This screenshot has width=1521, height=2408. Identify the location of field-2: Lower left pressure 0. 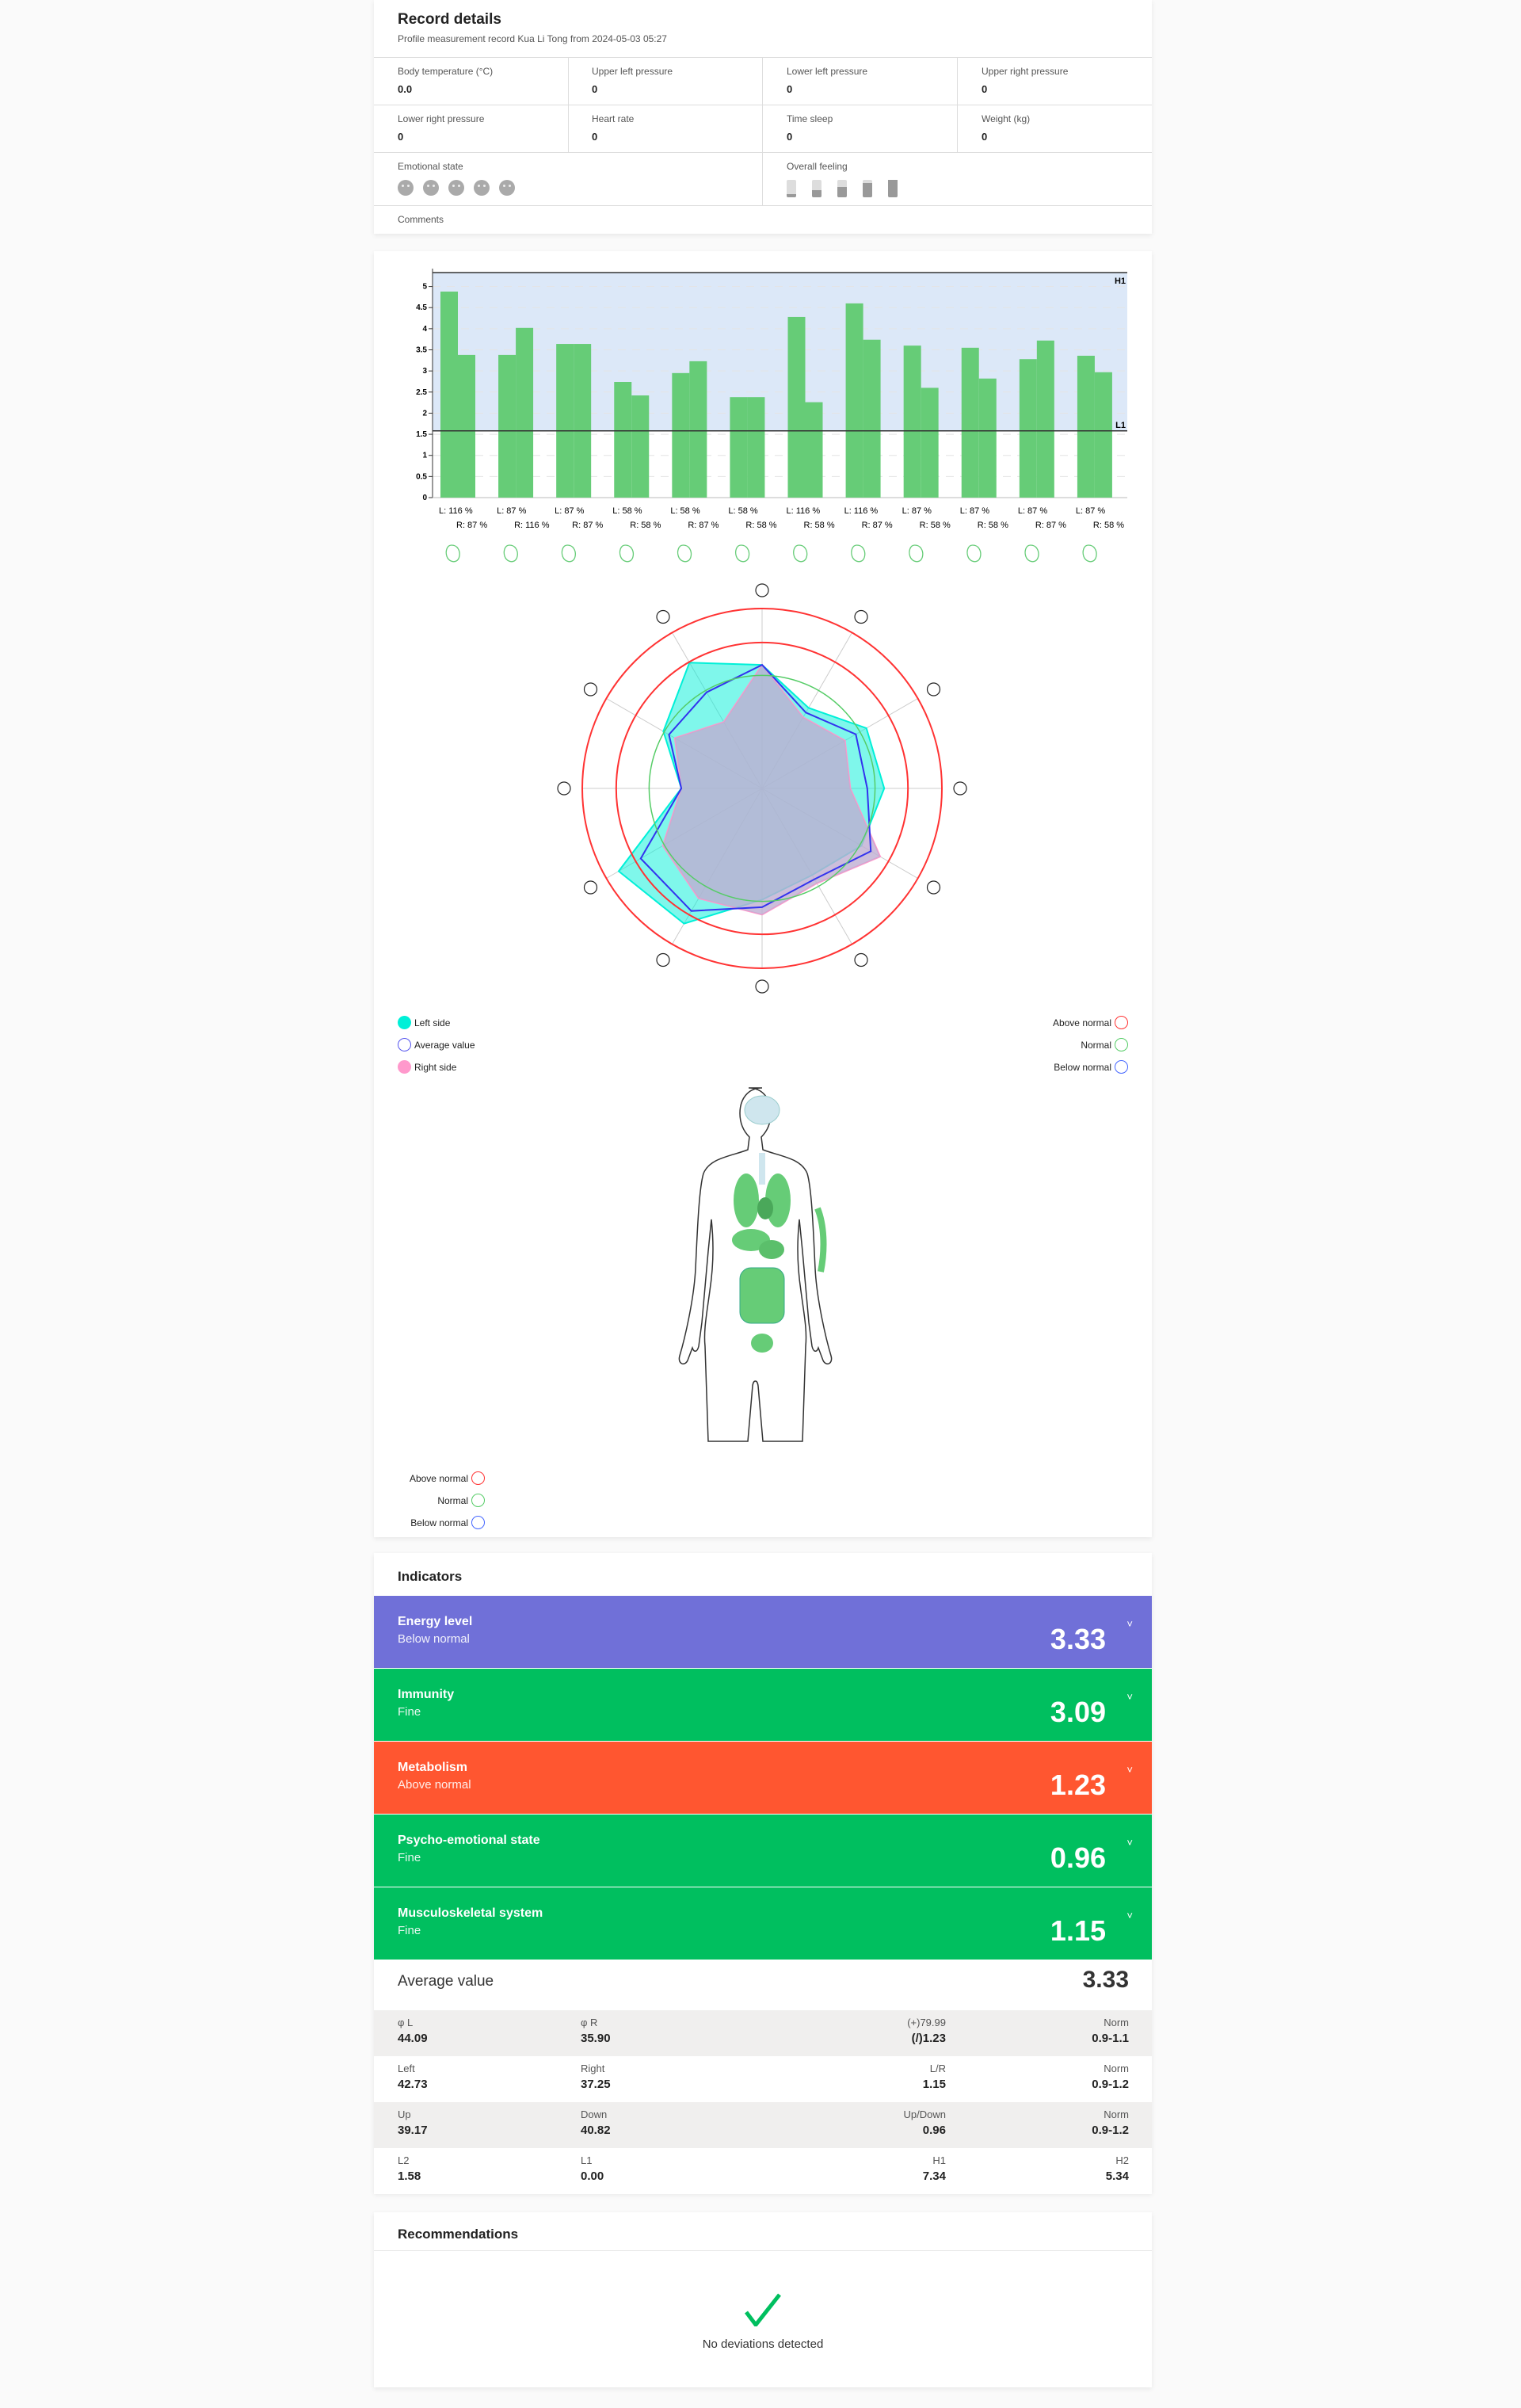
(861, 81).